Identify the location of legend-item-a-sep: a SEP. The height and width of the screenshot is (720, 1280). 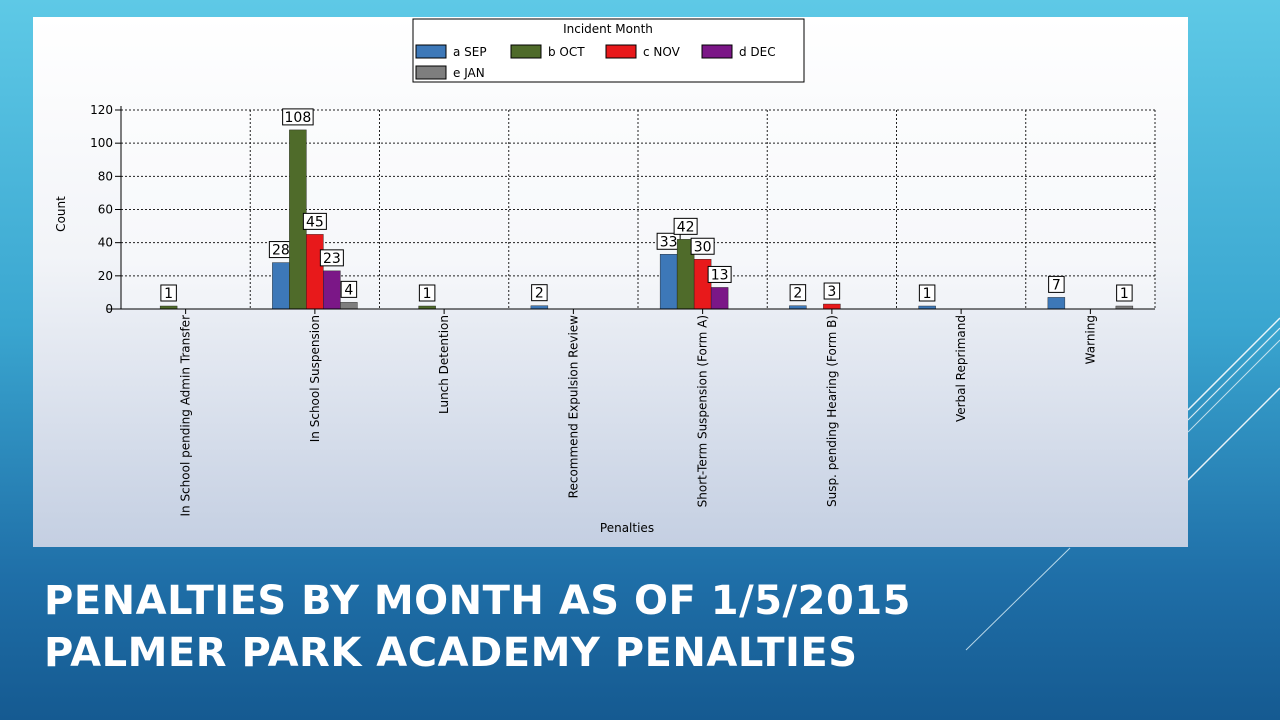
(451, 51).